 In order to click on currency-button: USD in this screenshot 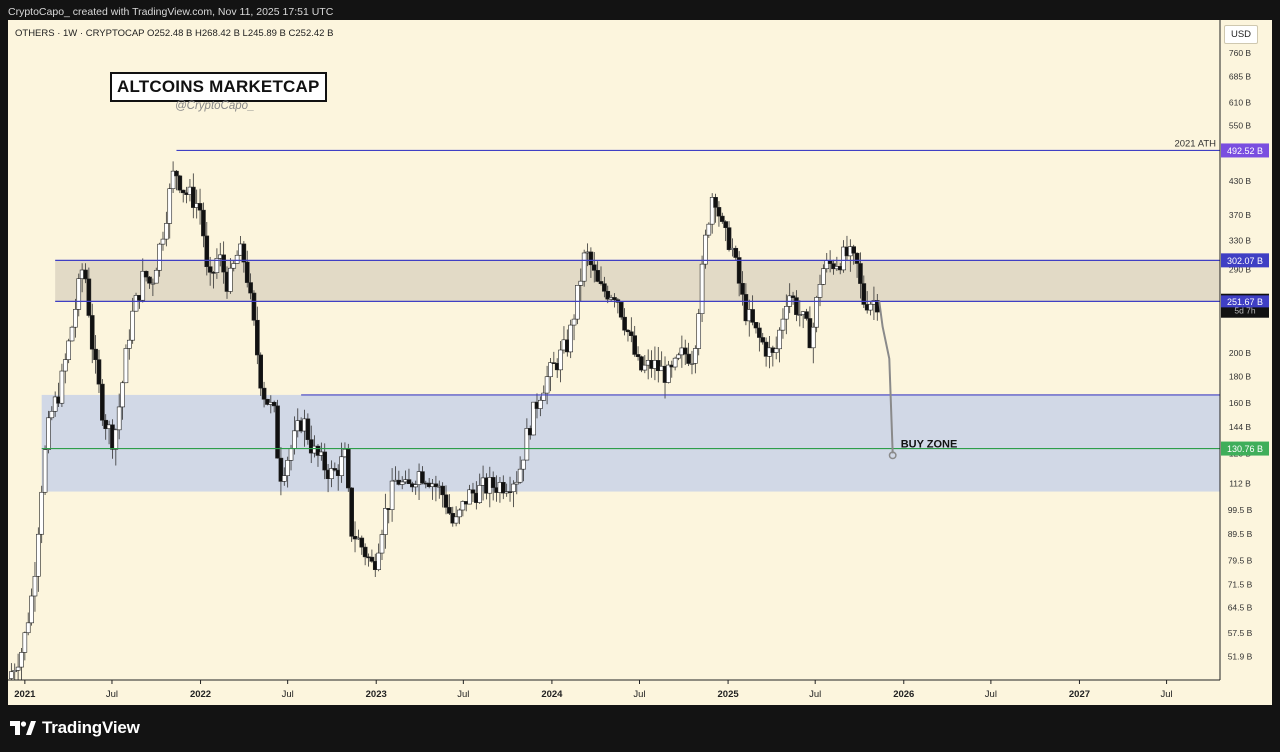, I will do `click(1241, 34)`.